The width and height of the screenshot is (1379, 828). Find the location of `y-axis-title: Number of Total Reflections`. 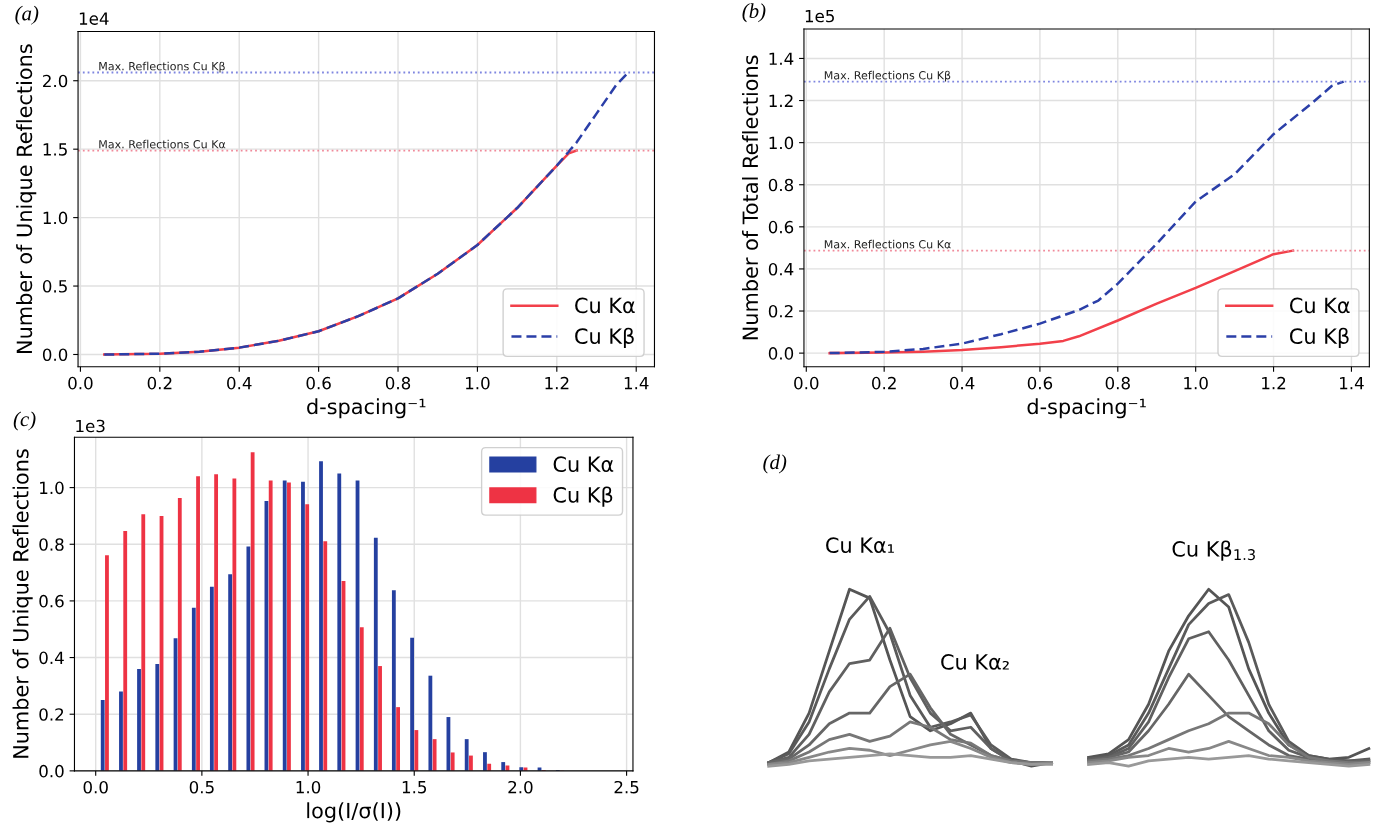

y-axis-title: Number of Total Reflections is located at coordinates (750, 197).